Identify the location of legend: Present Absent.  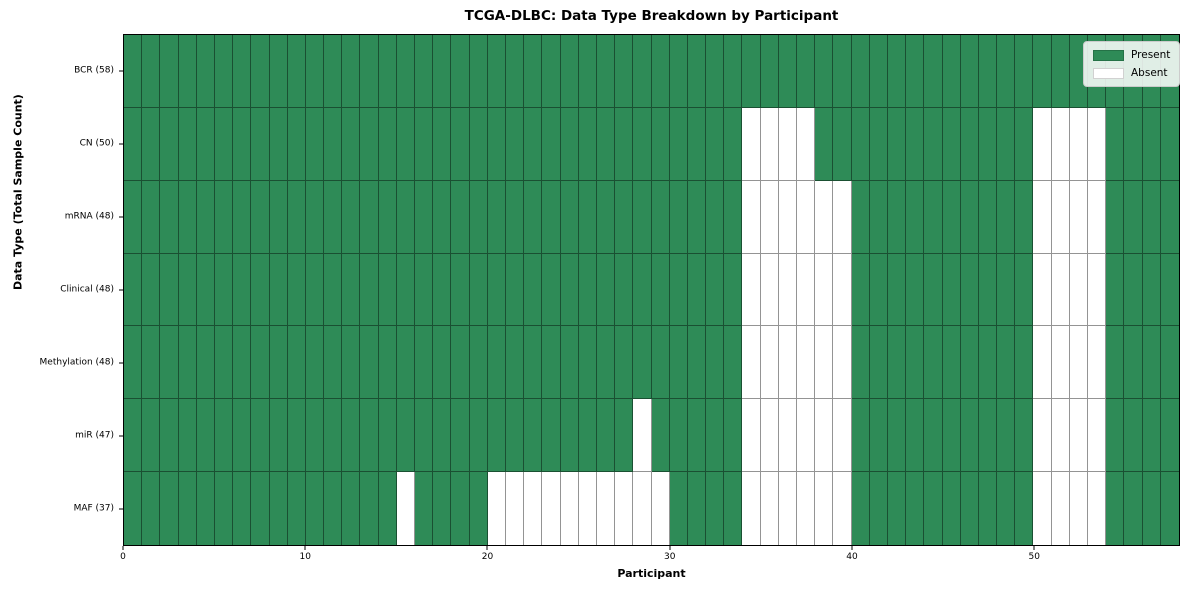
(1132, 64).